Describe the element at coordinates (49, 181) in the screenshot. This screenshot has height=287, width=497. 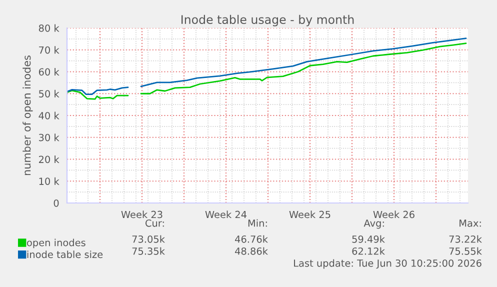
I see `y-tick-label: 10 k` at that location.